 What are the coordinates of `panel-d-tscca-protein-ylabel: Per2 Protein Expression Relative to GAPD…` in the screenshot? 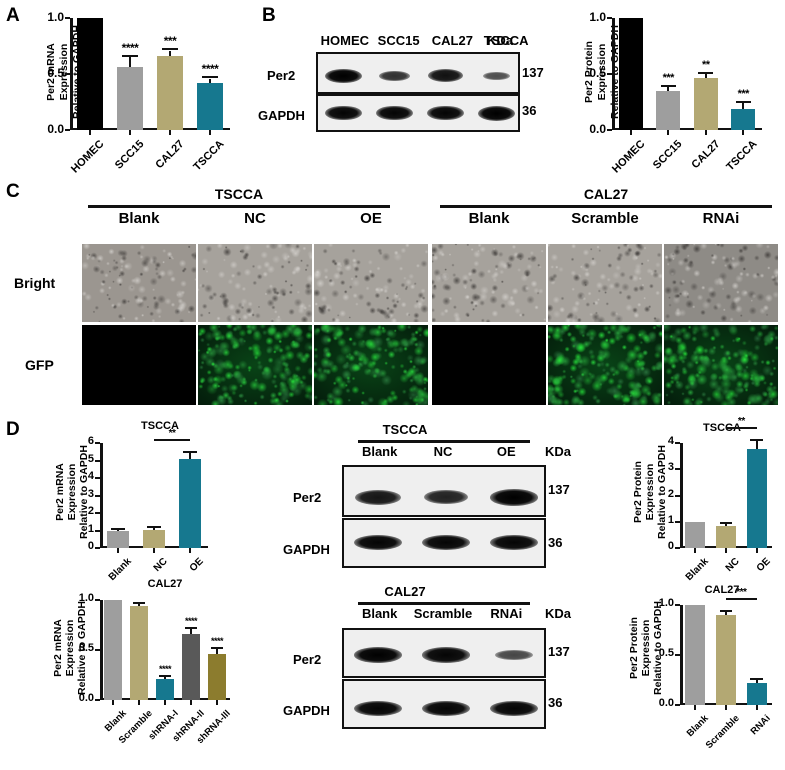 It's located at (650, 492).